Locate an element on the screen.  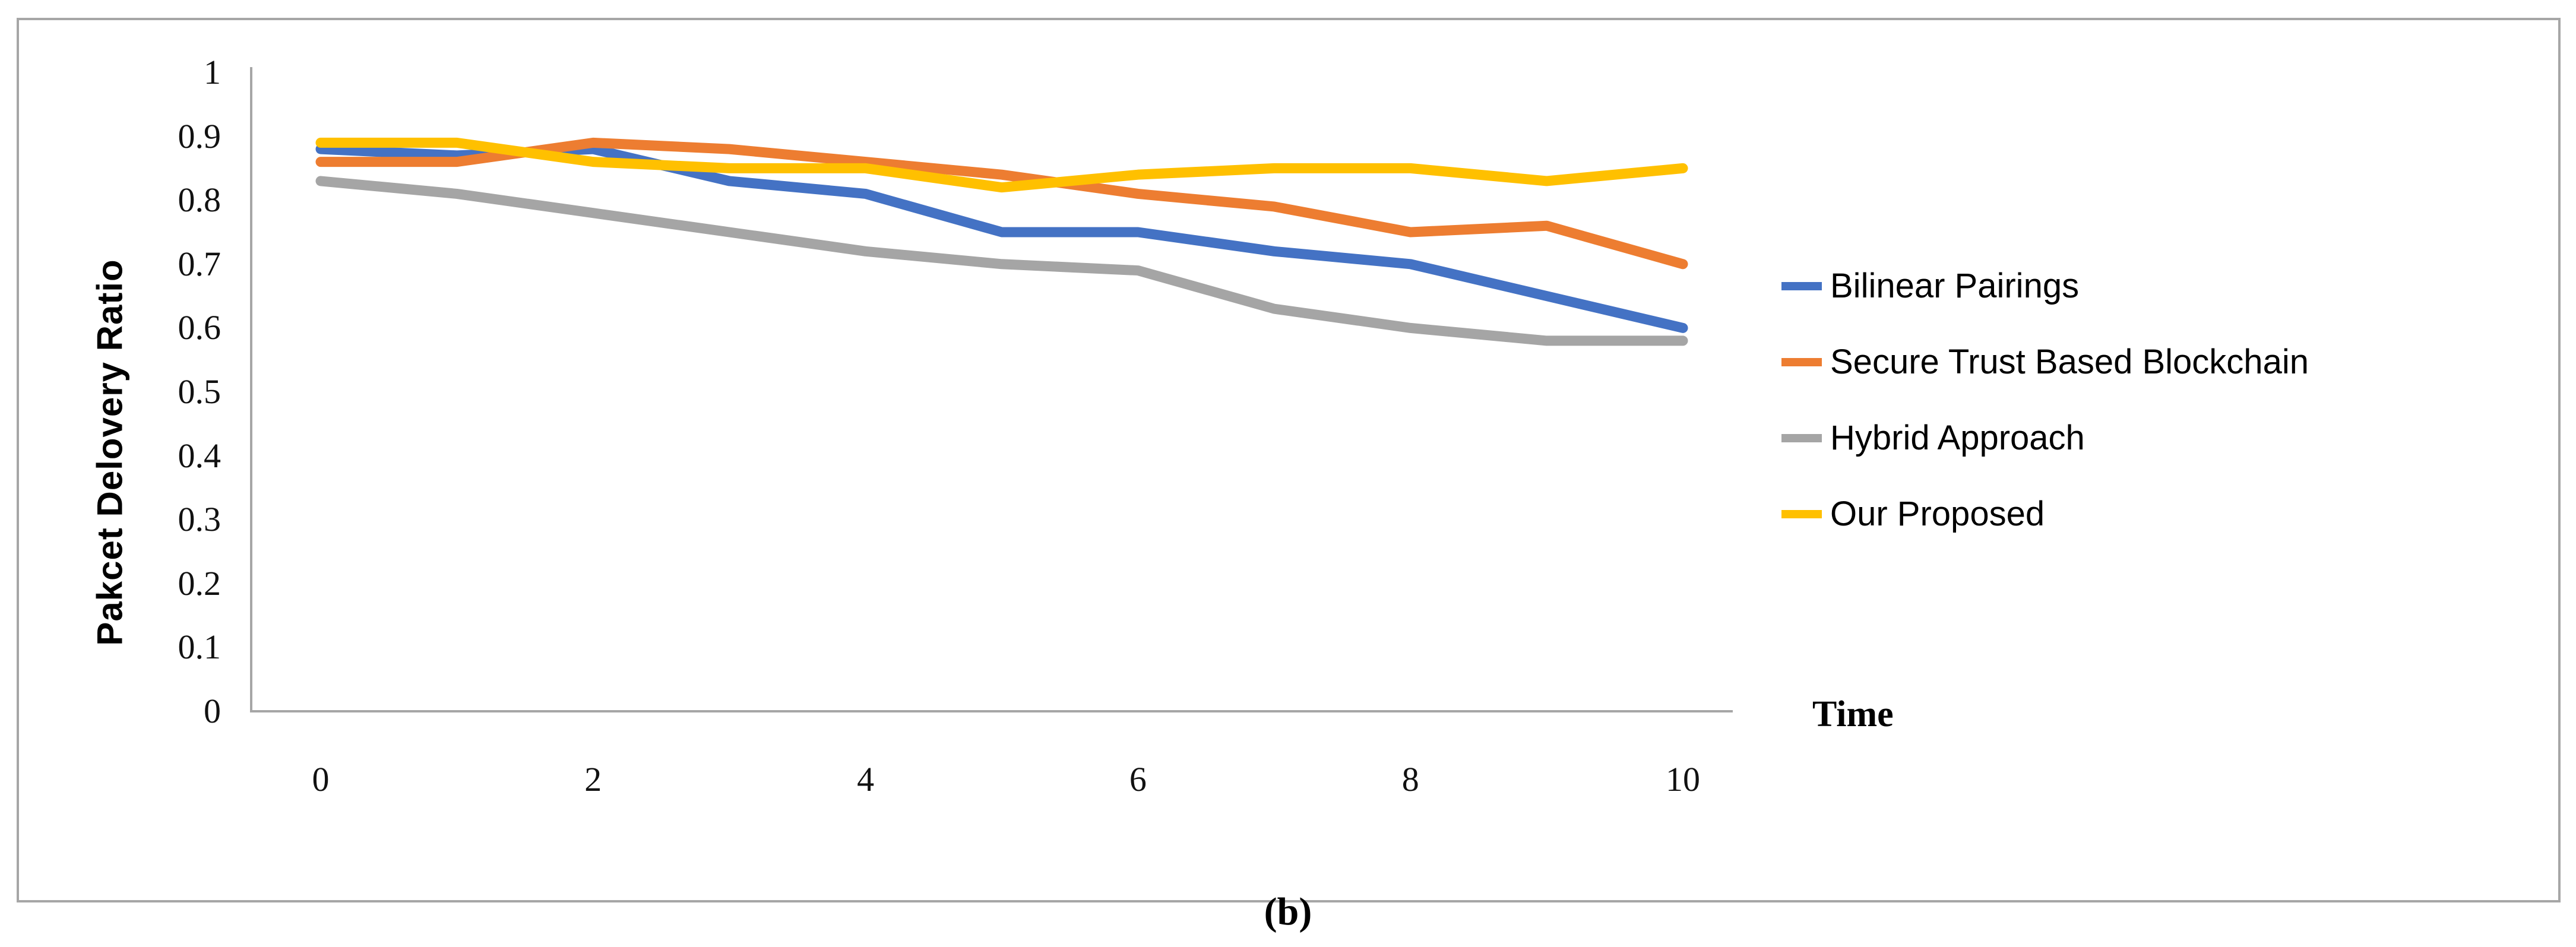
legend-swatch-our-proposed is located at coordinates (1801, 514).